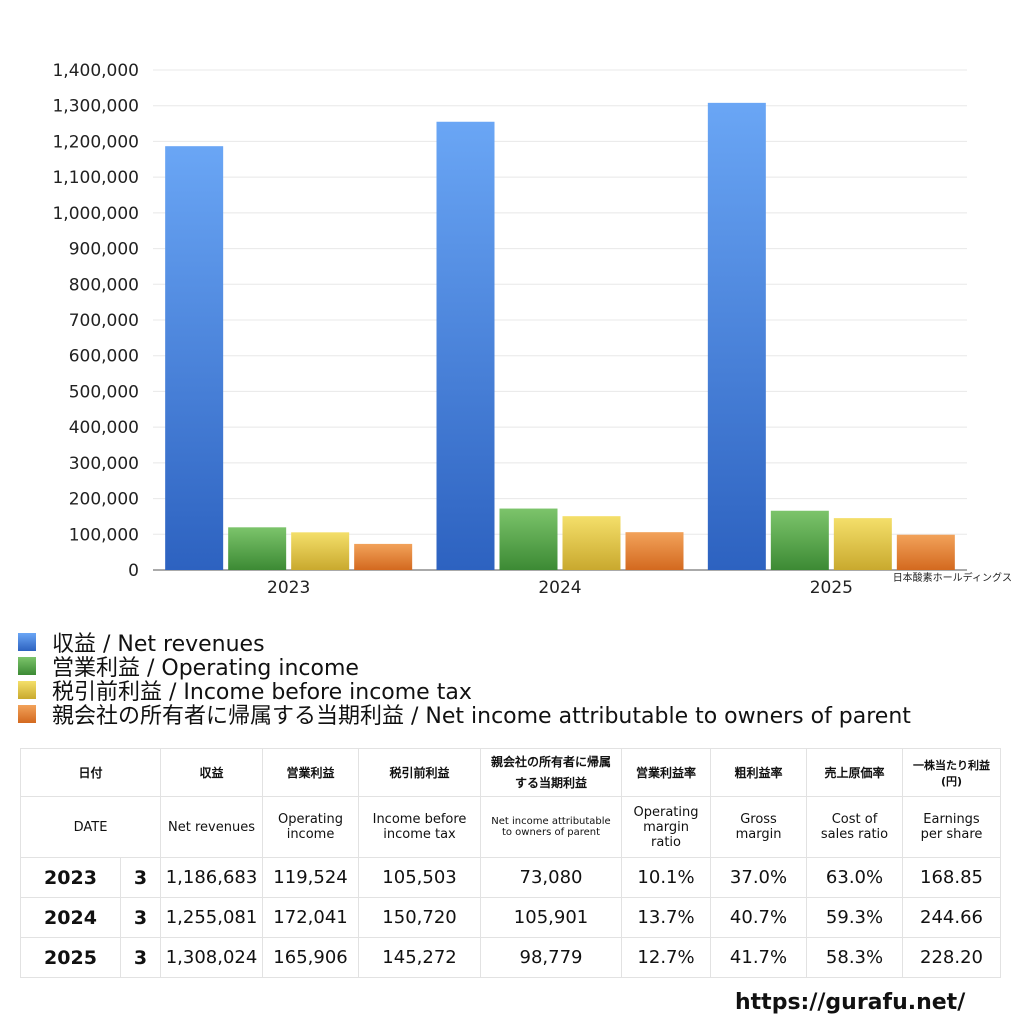 This screenshot has height=1024, width=1024. What do you see at coordinates (666, 917) in the screenshot?
I see `cell-op-margin: 13.7%` at bounding box center [666, 917].